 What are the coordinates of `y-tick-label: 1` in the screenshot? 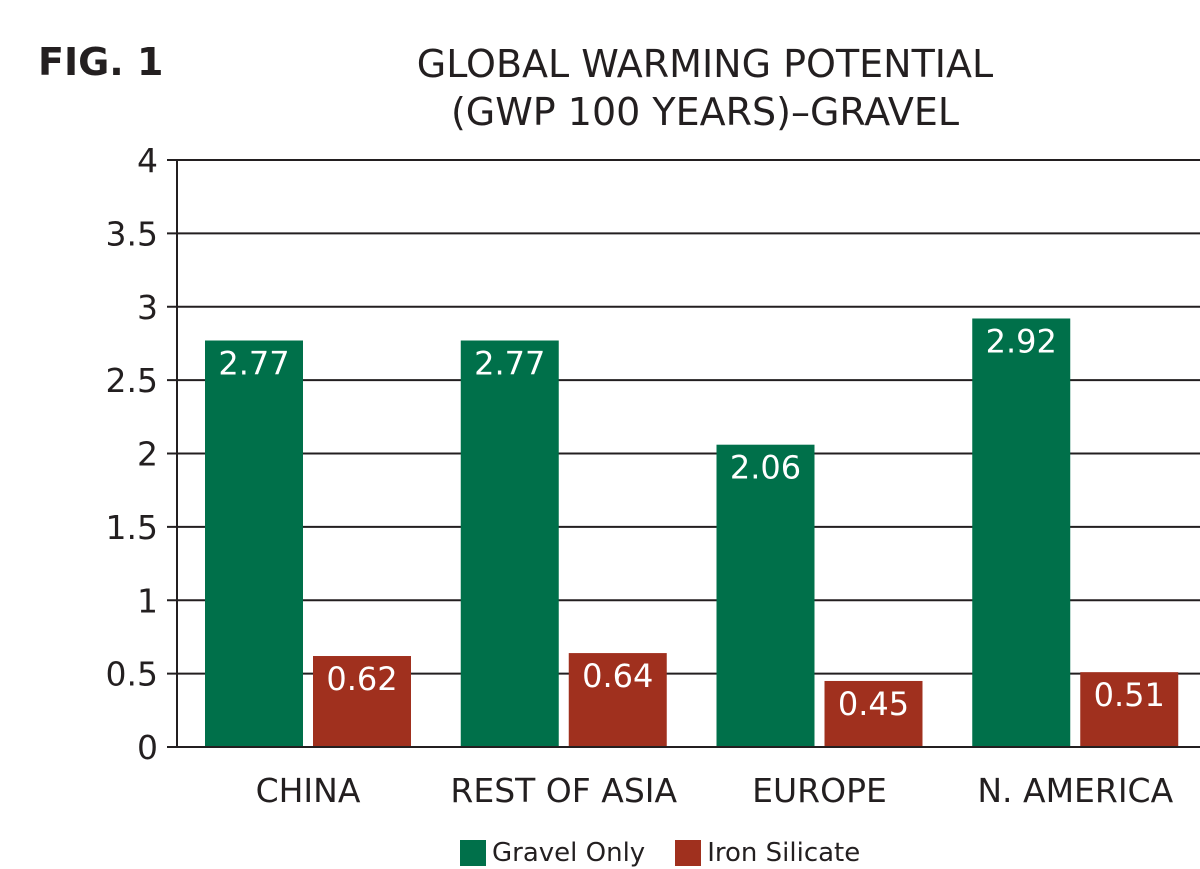 It's located at (147, 600).